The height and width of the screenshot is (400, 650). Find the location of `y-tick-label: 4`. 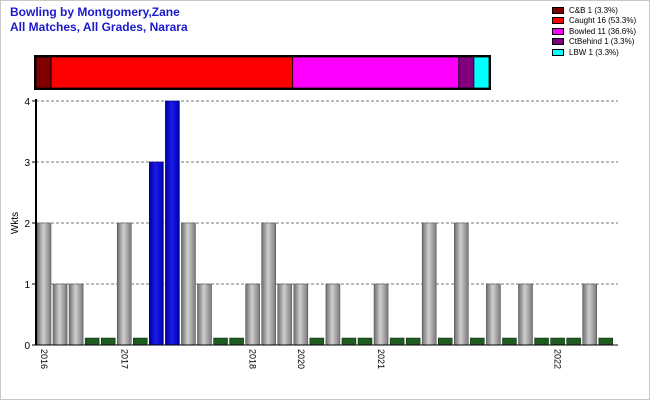

y-tick-label: 4 is located at coordinates (27, 102).